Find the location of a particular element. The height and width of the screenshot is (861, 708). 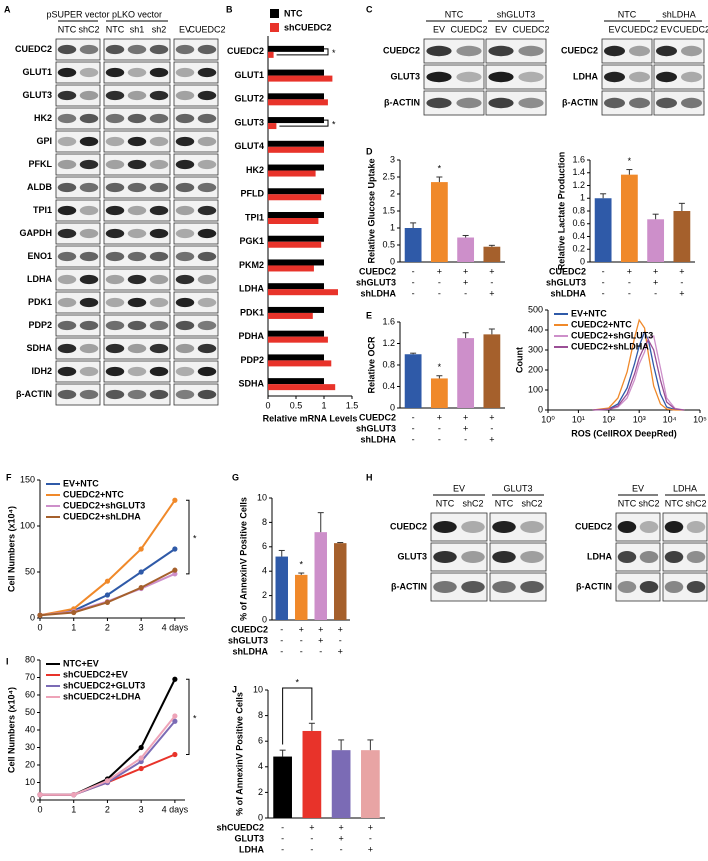

condition-label: CUEDC2 is located at coordinates (567, 271).